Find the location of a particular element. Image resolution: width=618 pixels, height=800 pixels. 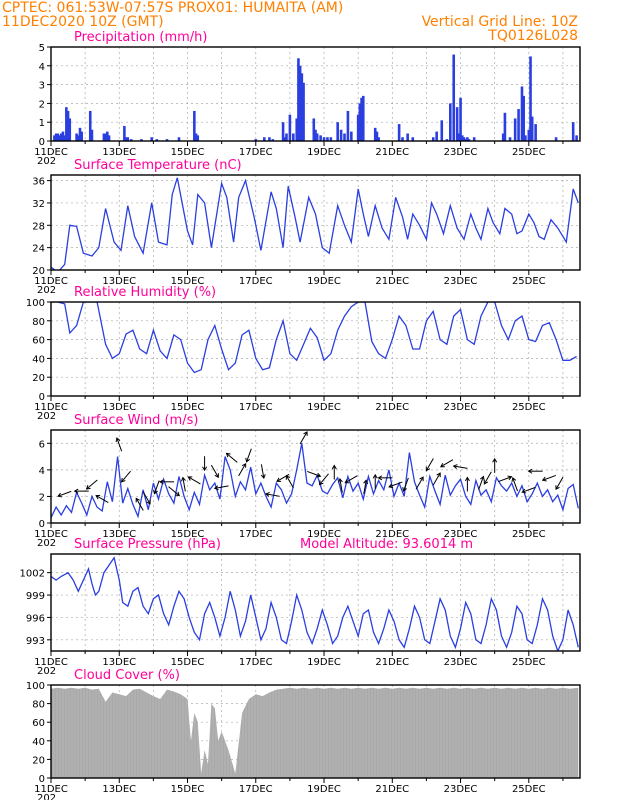

y-tick-label: 100 is located at coordinates (35, 686).